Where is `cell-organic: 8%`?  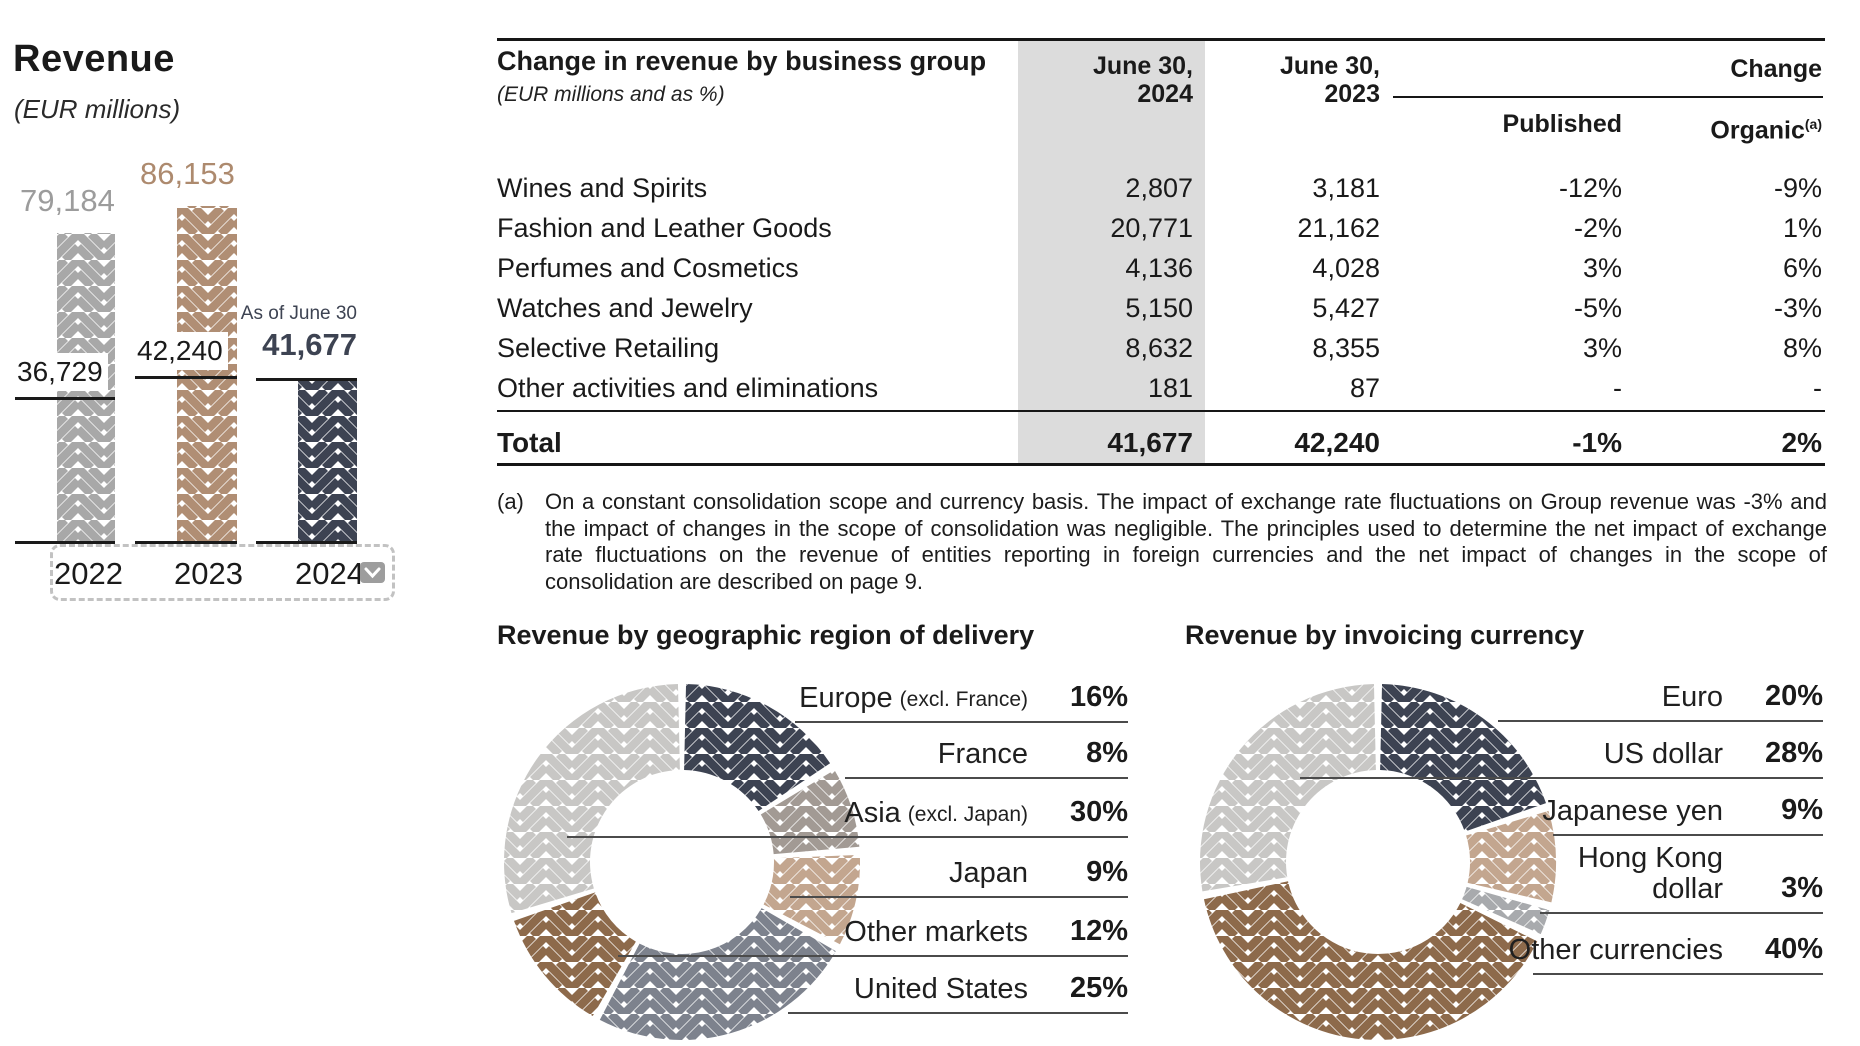
cell-organic: 8% is located at coordinates (1802, 348).